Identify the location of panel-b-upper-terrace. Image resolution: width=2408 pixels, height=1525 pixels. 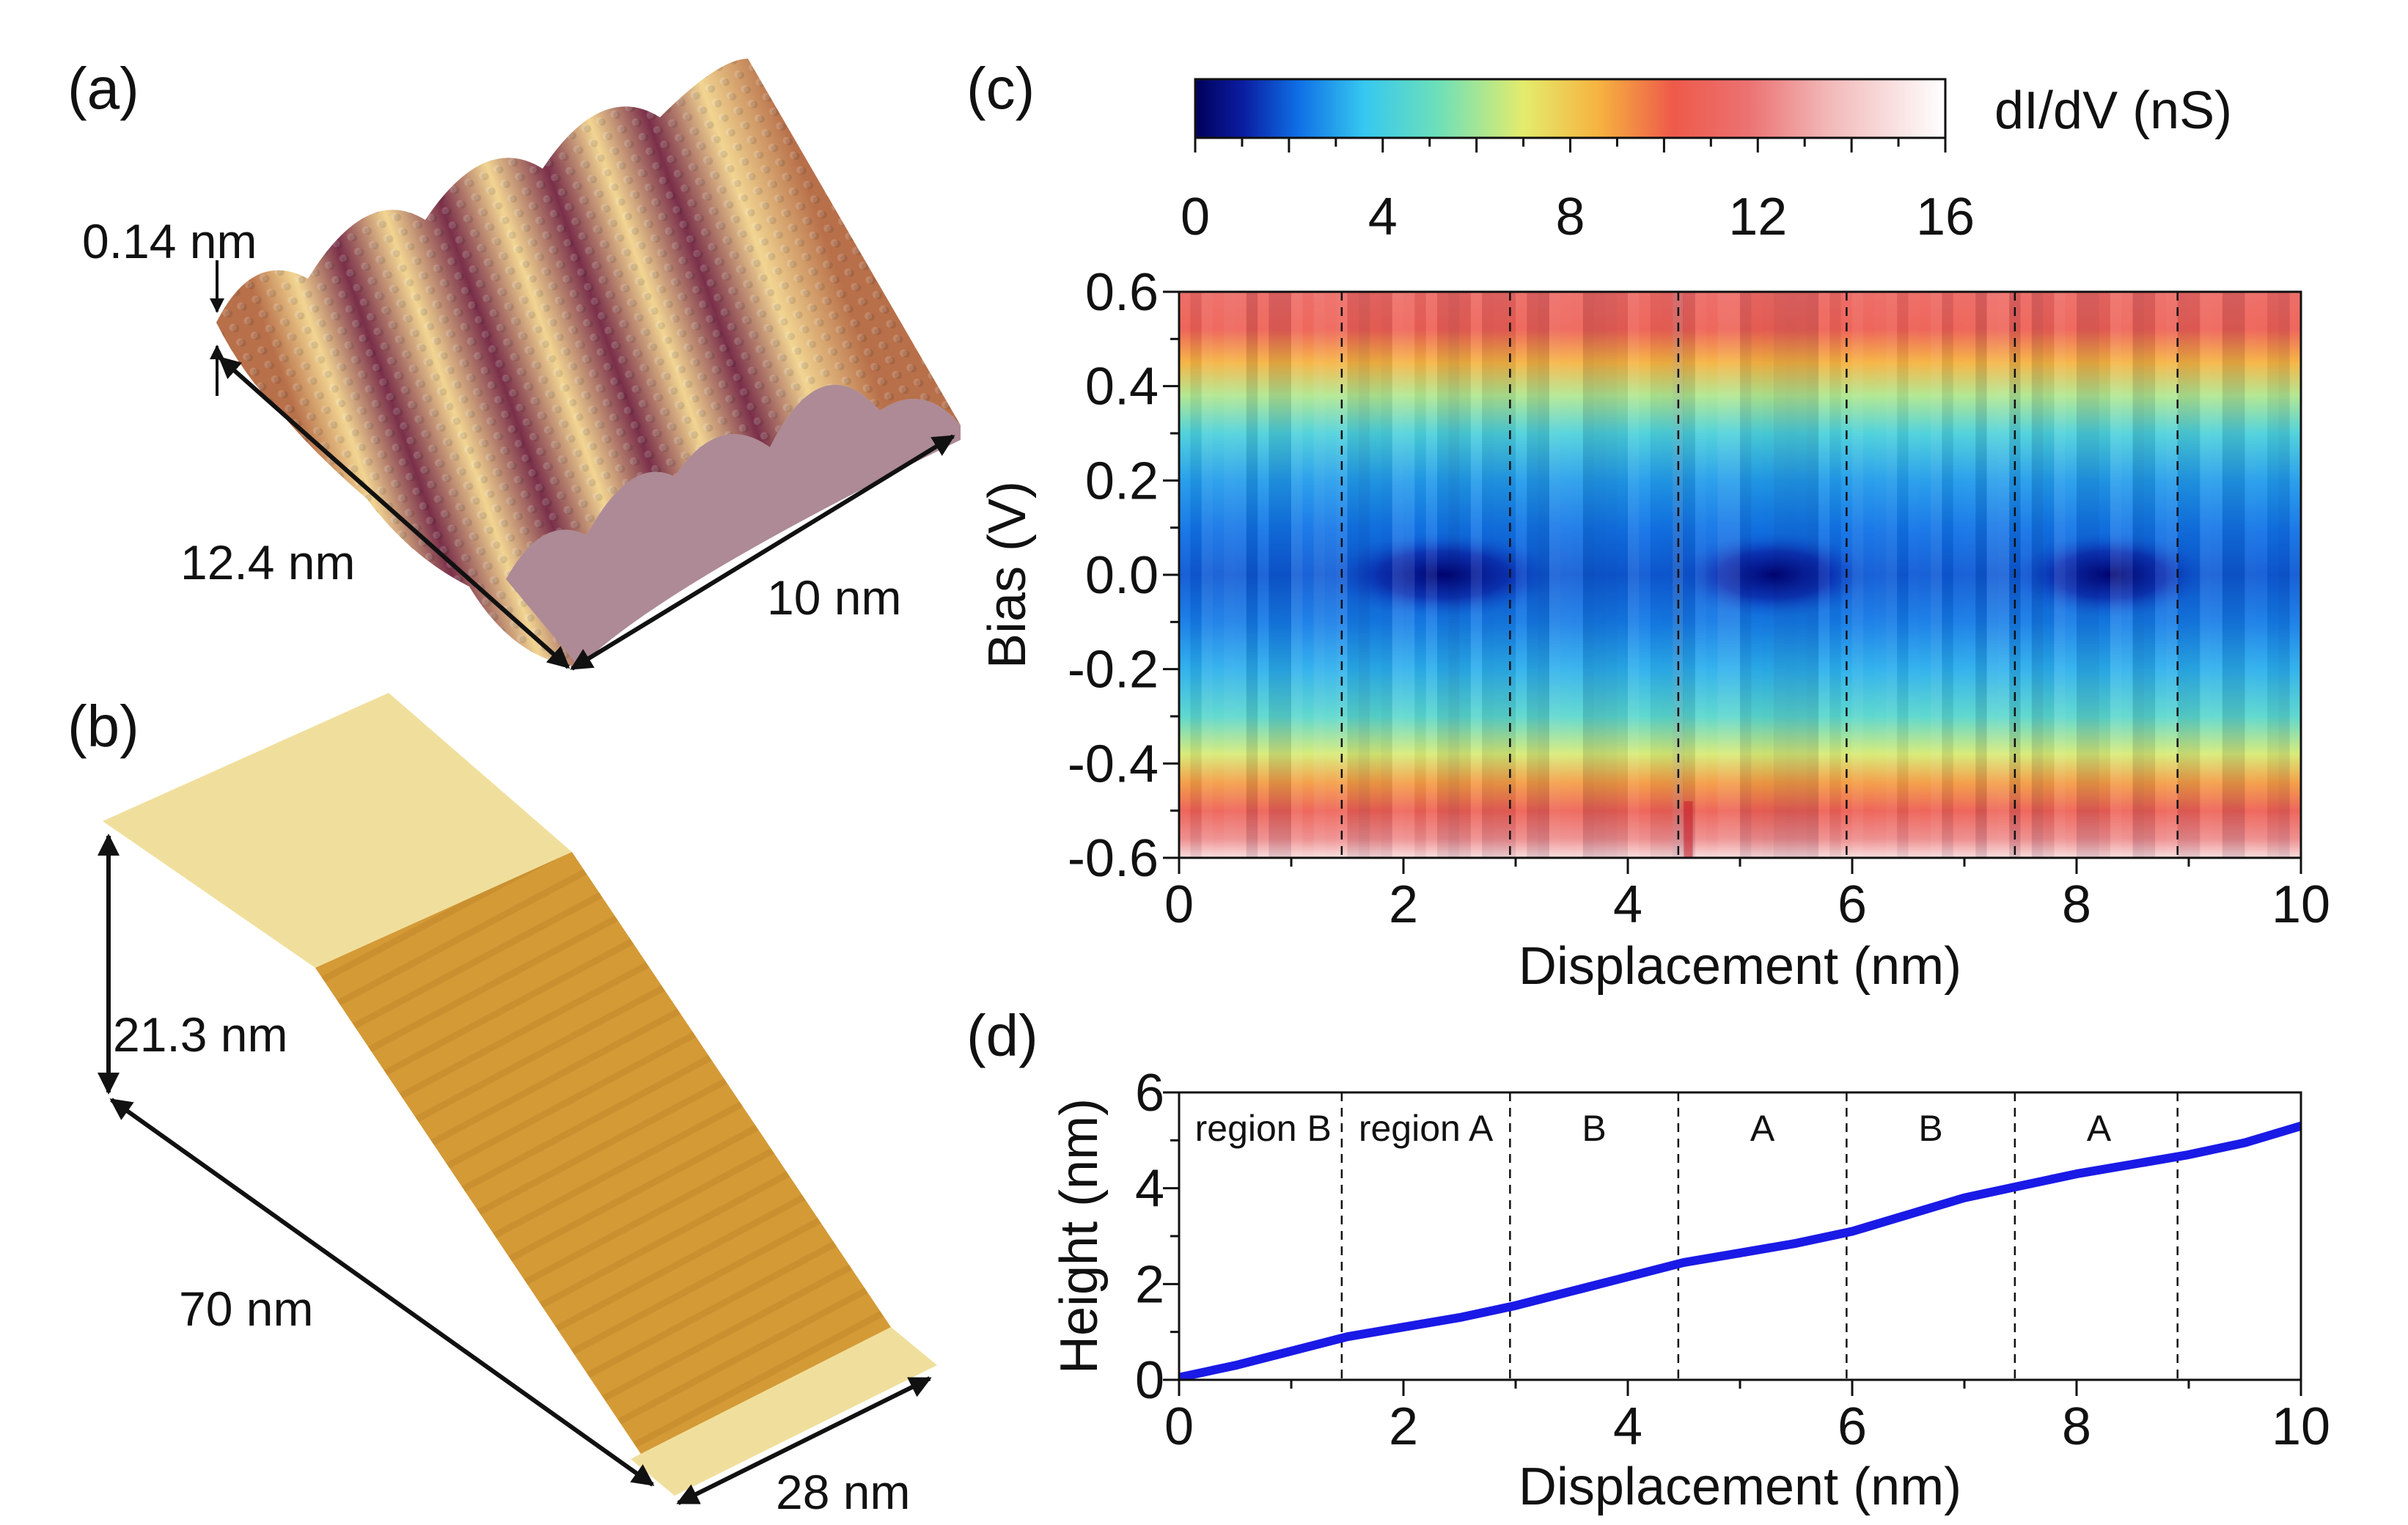
(338, 830).